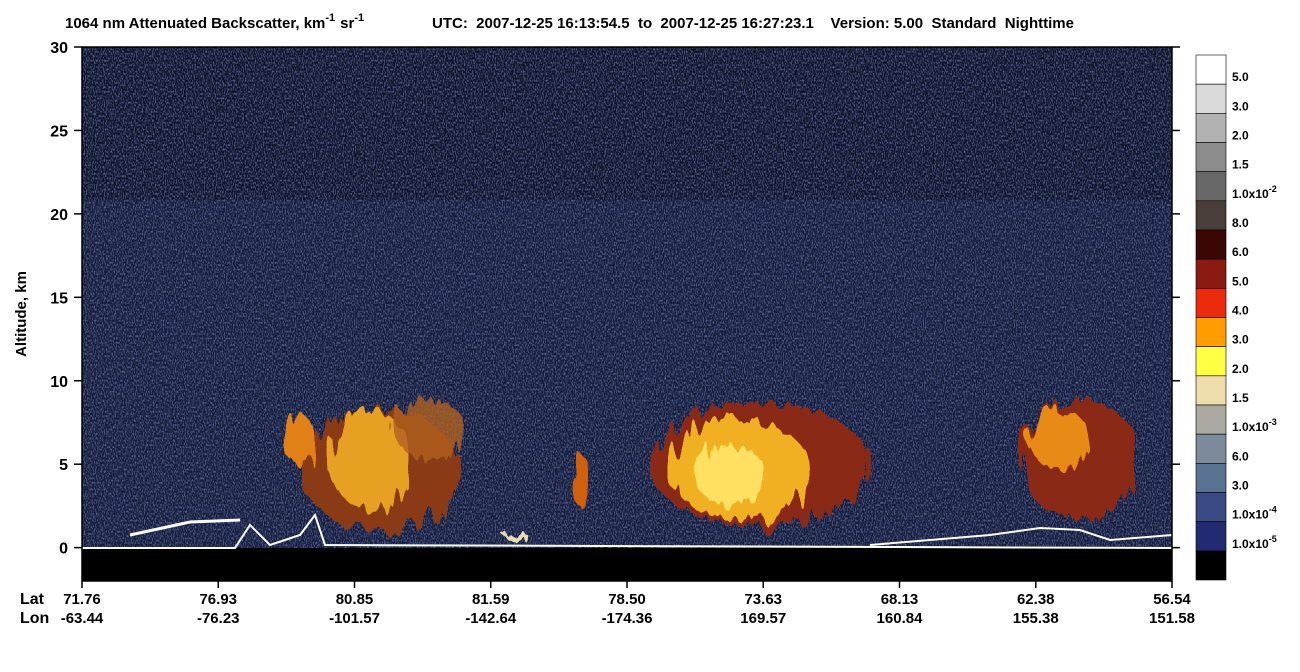 The width and height of the screenshot is (1300, 672). What do you see at coordinates (63, 549) in the screenshot?
I see `y-tick-label: 0` at bounding box center [63, 549].